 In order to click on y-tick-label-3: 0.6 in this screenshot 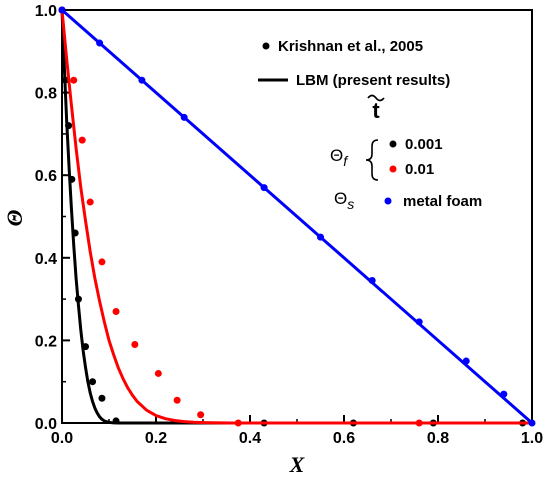, I will do `click(46, 176)`.